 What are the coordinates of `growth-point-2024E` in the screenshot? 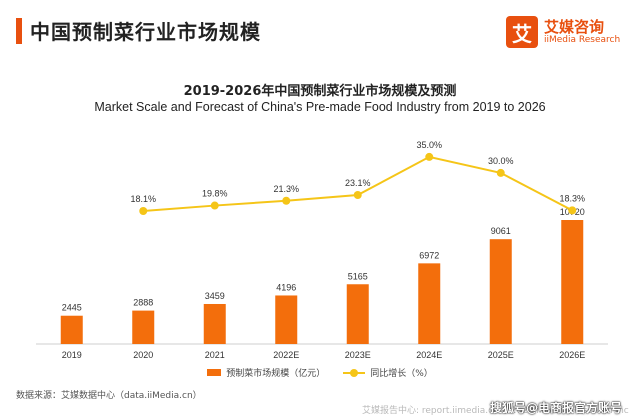 It's located at (429, 156).